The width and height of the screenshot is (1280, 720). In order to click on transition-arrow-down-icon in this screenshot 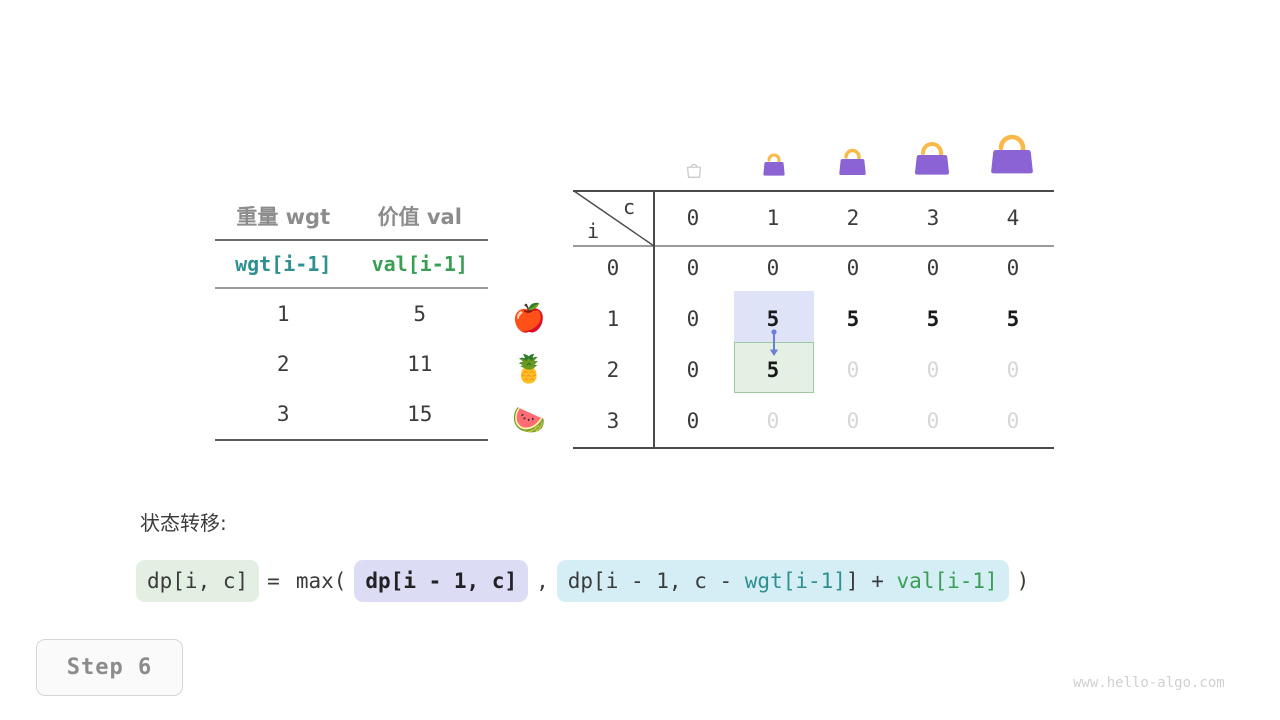, I will do `click(774, 342)`.